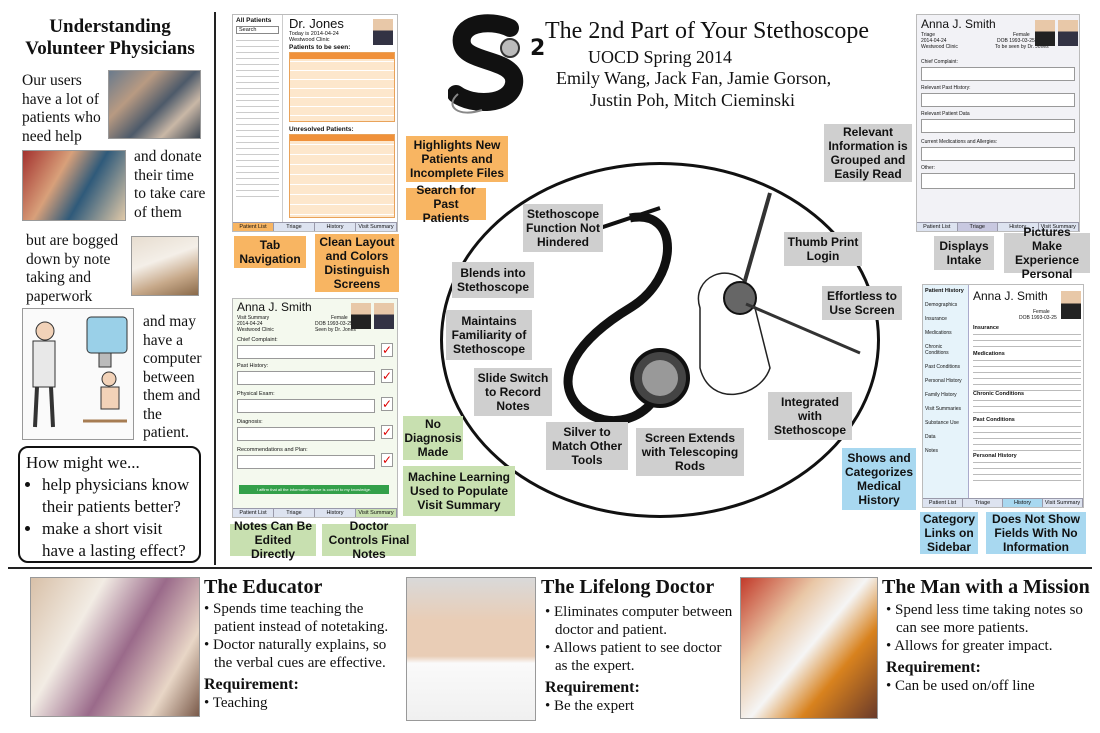 The width and height of the screenshot is (1100, 733). What do you see at coordinates (690, 452) in the screenshot?
I see `callout-screen-extends: Screen Extends with Telescoping Rods` at bounding box center [690, 452].